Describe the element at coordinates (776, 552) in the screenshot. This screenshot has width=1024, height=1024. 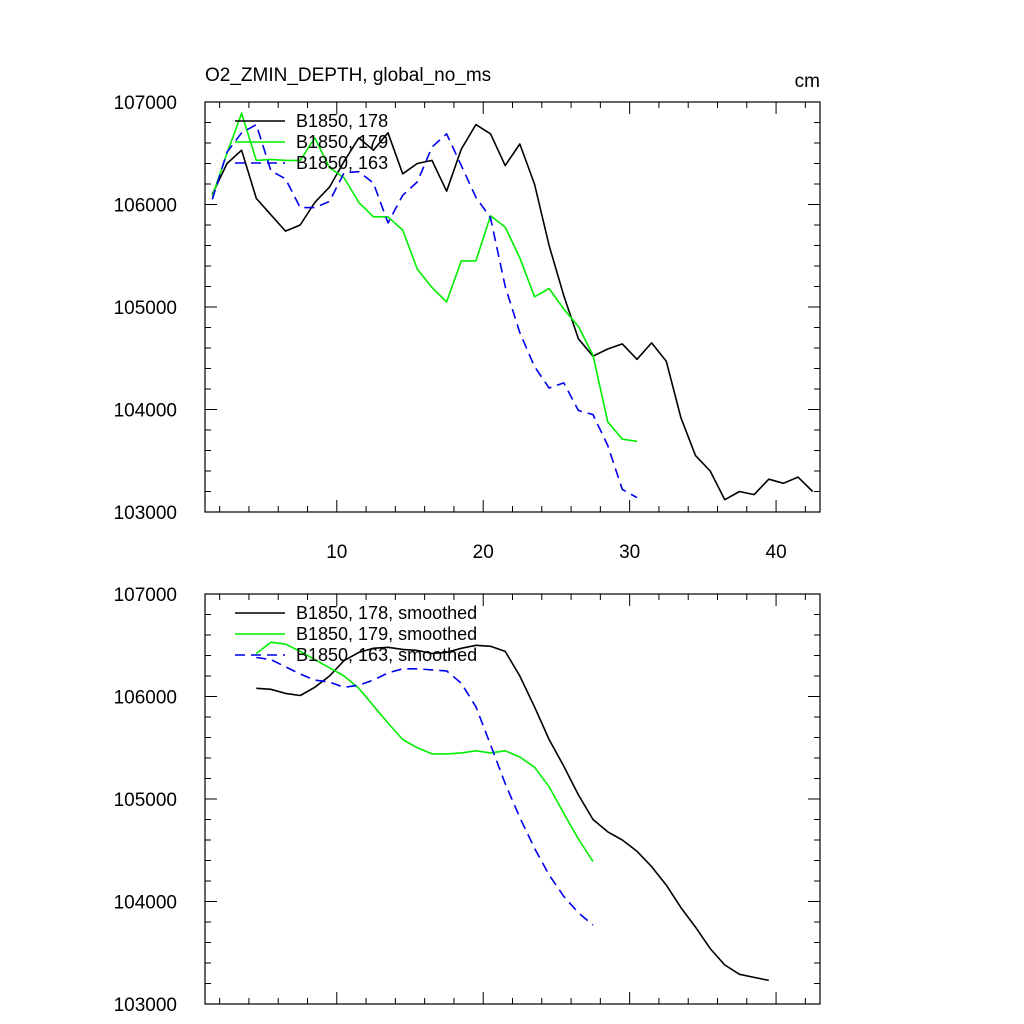
I see `x-tick-label: 40` at that location.